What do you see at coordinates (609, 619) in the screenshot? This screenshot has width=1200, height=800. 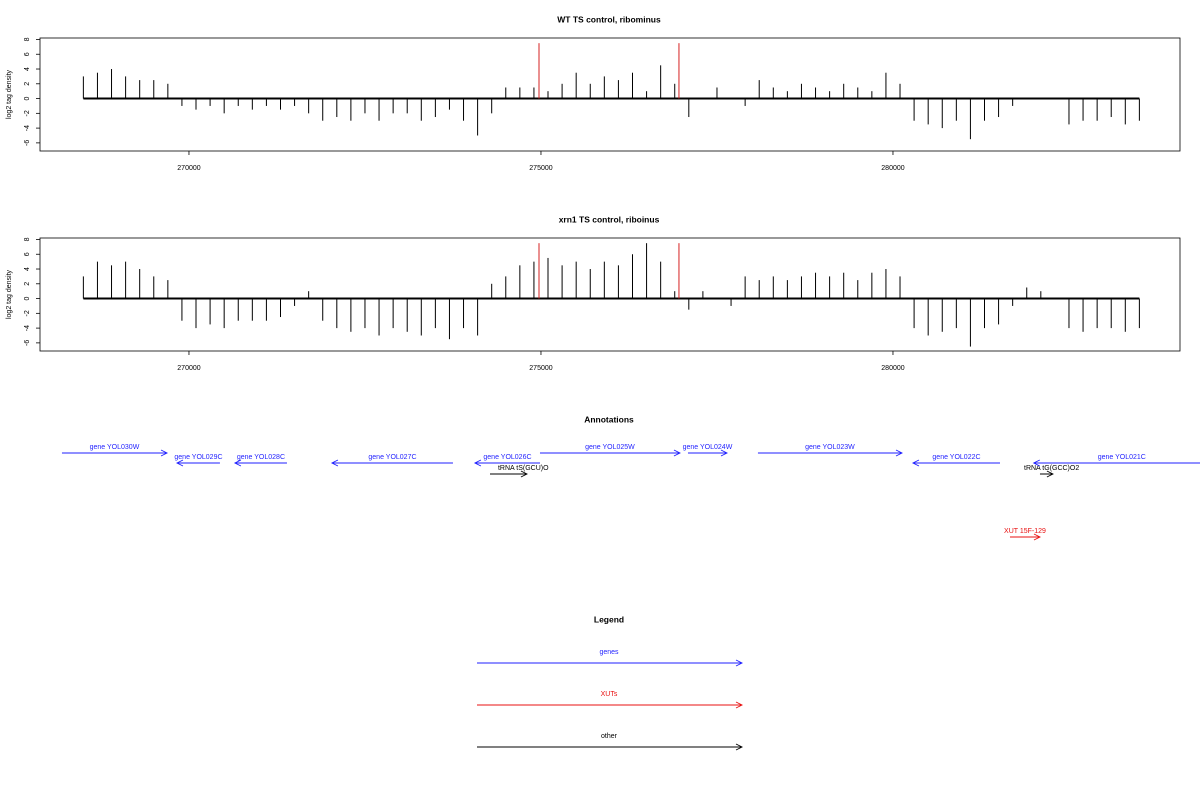 I see `legend-title: Legend` at bounding box center [609, 619].